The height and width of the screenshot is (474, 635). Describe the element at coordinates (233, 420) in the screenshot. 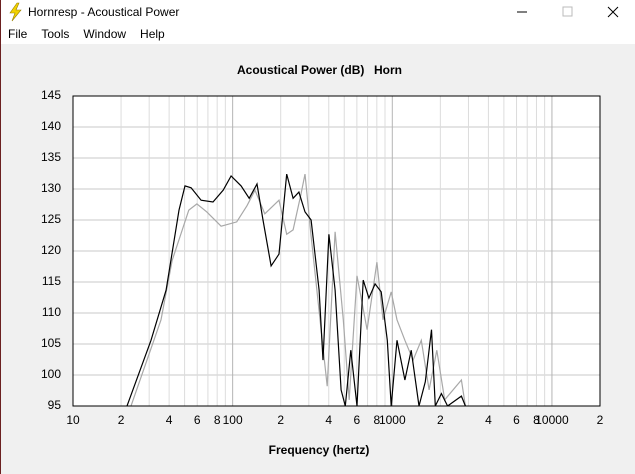

I see `x-tick-label: 100` at that location.